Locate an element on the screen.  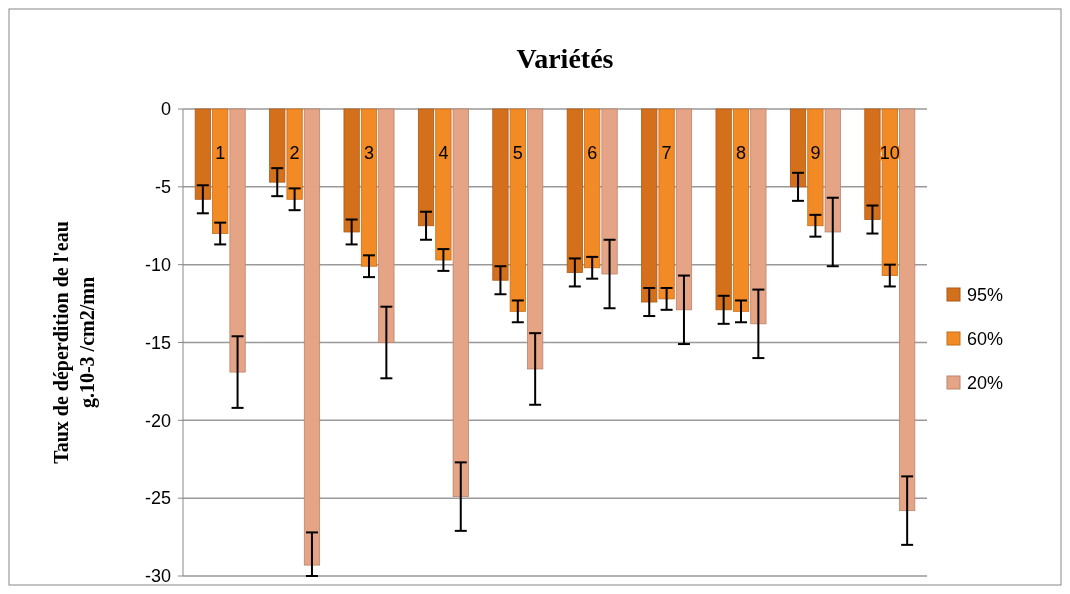
x-tick-label: 1 is located at coordinates (220, 153).